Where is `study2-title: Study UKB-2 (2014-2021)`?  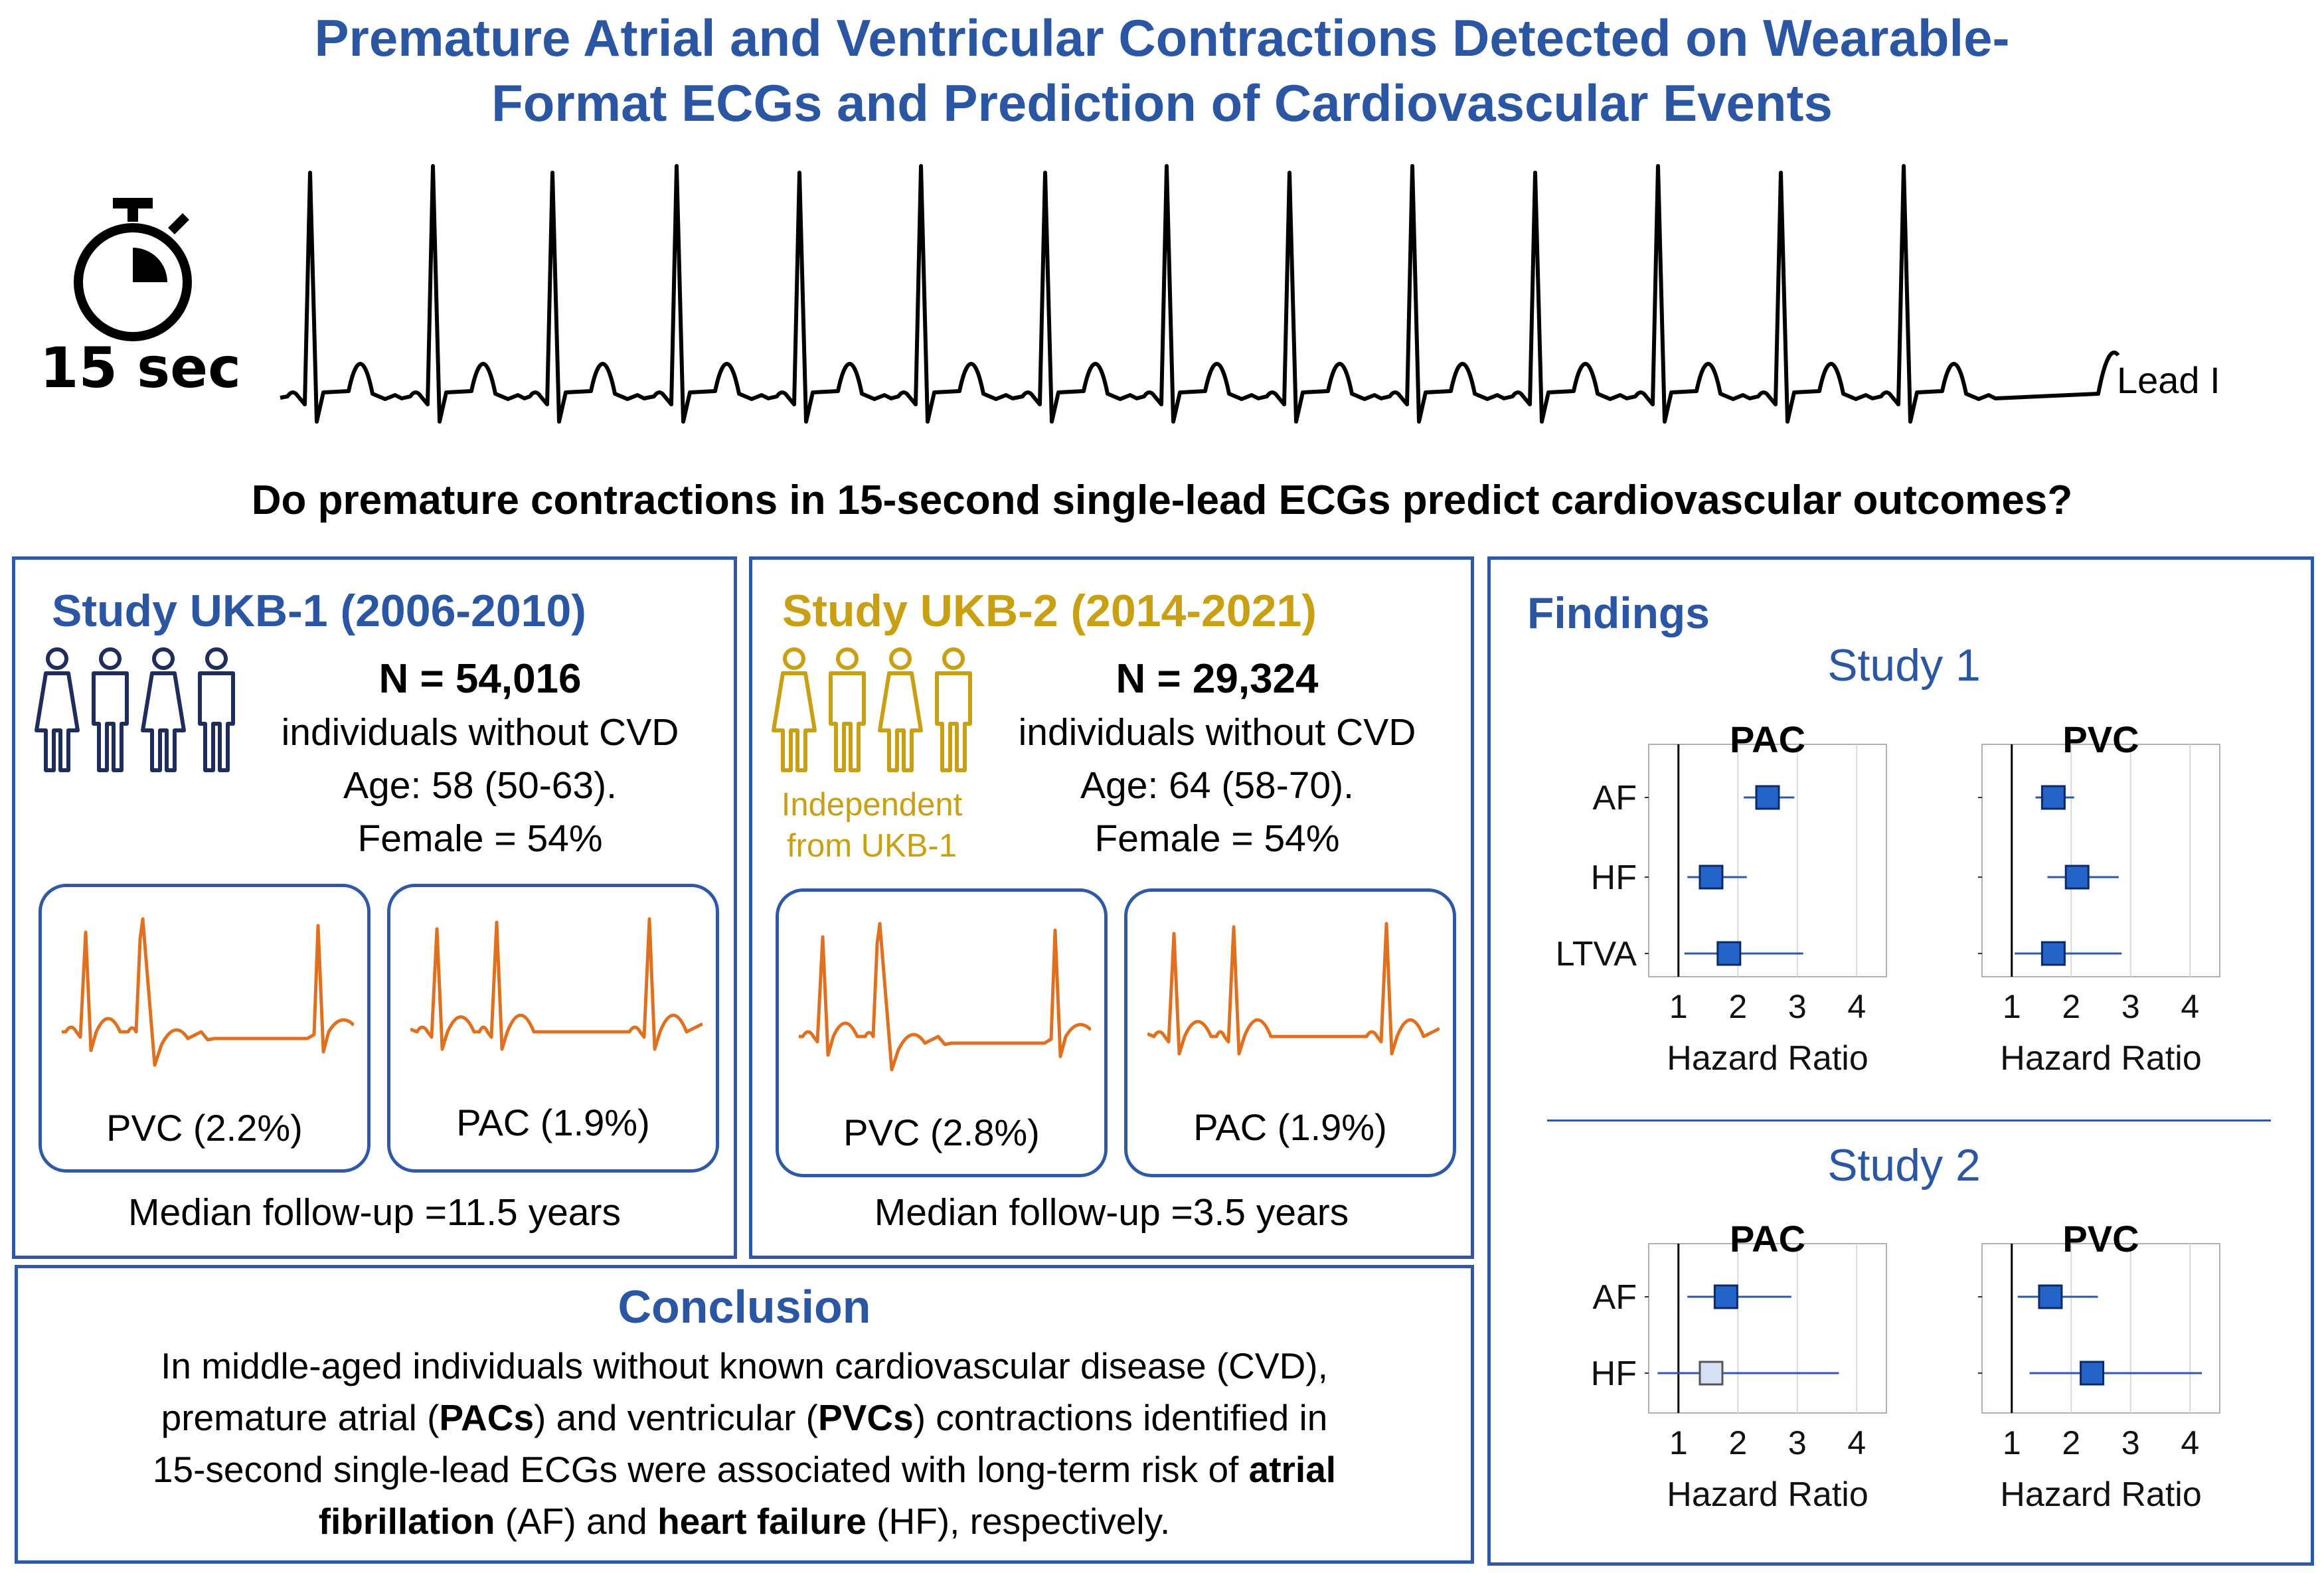
study2-title: Study UKB-2 (2014-2021) is located at coordinates (1049, 611).